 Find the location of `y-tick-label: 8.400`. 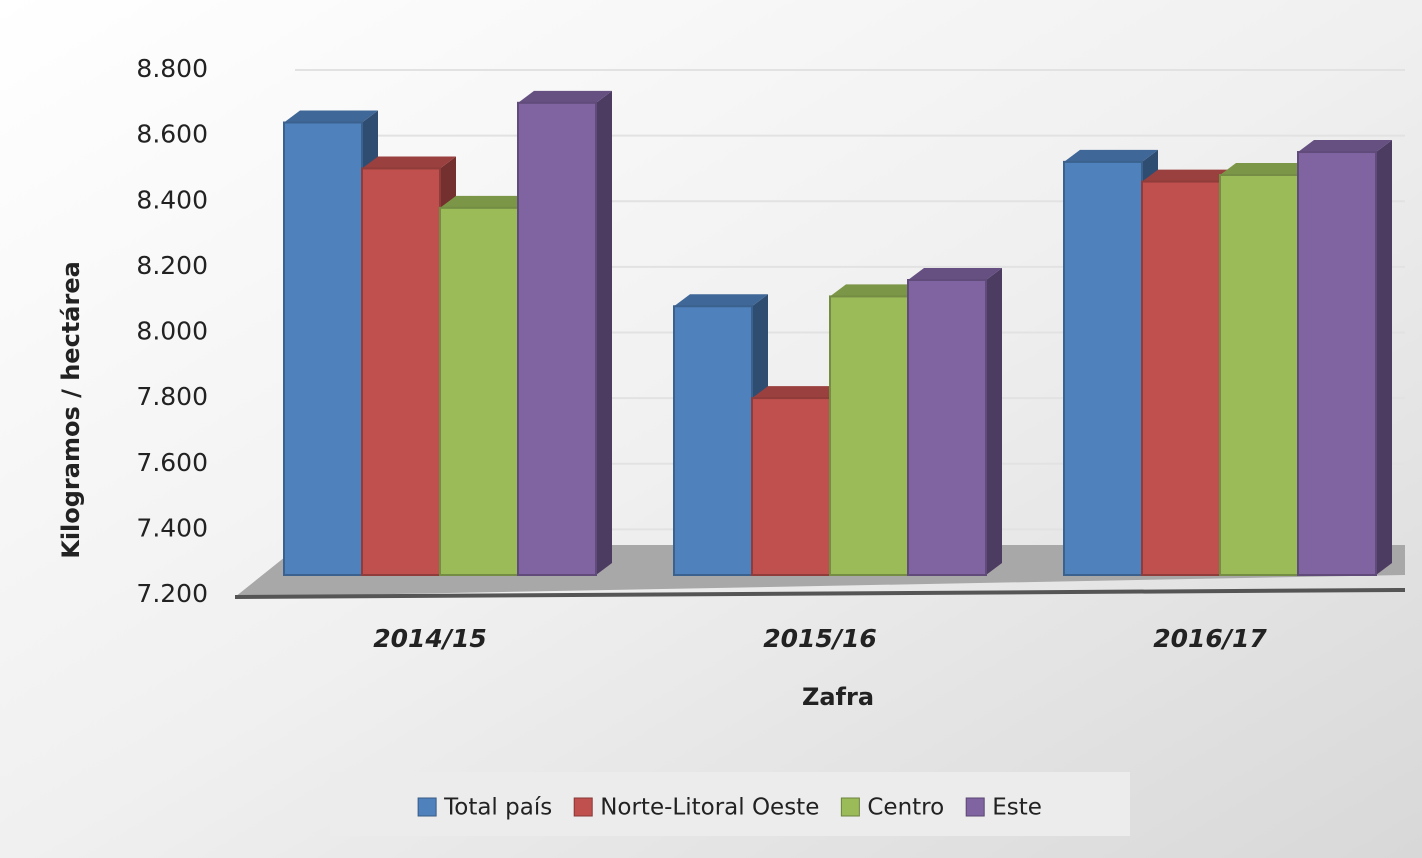

y-tick-label: 8.400 is located at coordinates (172, 199).